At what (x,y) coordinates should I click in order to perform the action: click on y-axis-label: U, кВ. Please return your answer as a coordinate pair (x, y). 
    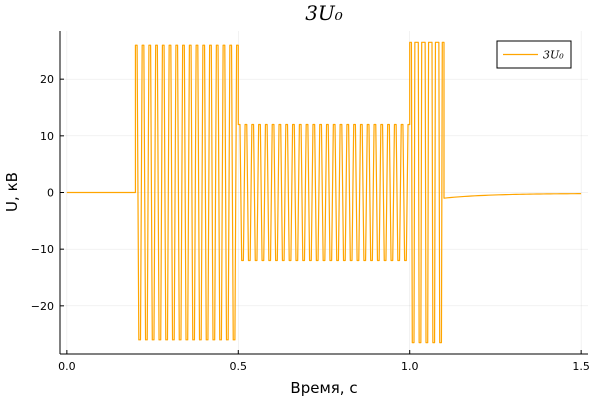
    Looking at the image, I should click on (12, 192).